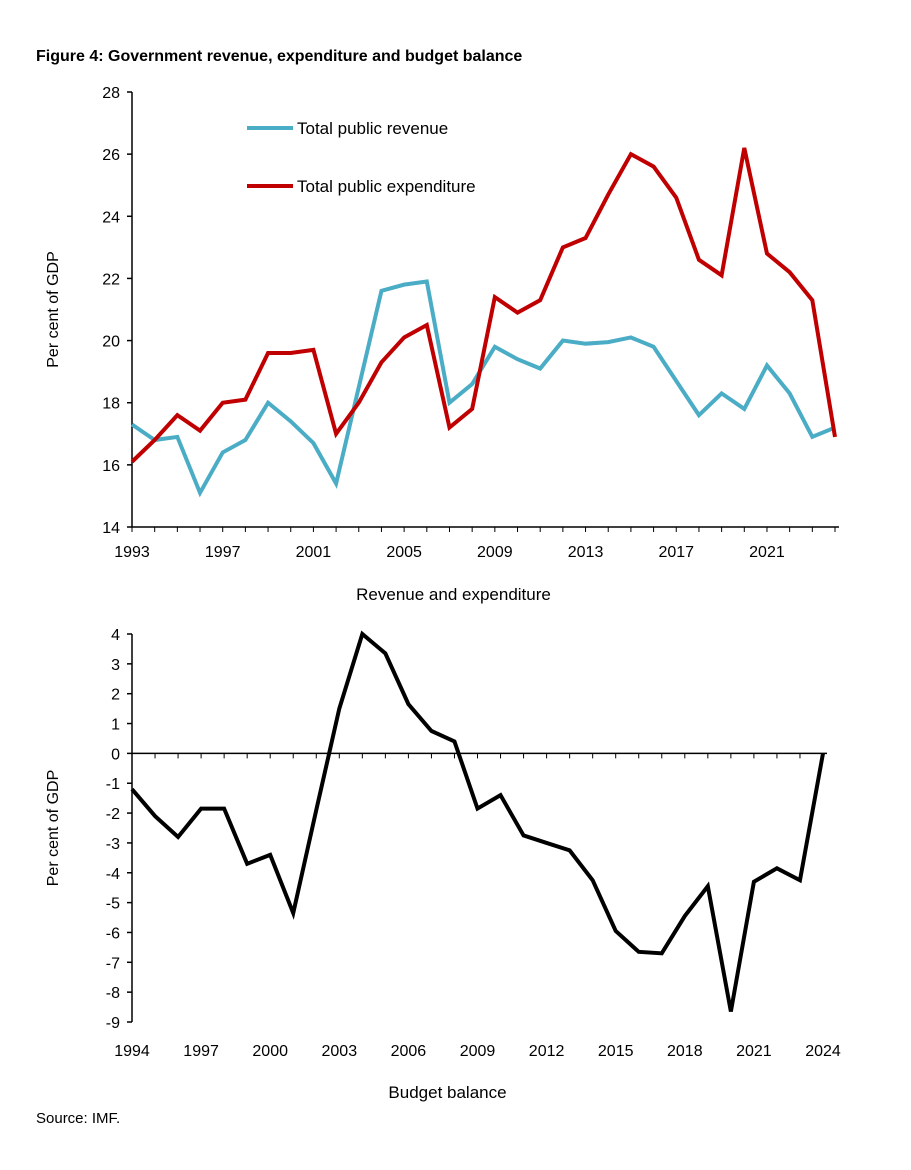  What do you see at coordinates (547, 1051) in the screenshot?
I see `x-tick-label: 2012` at bounding box center [547, 1051].